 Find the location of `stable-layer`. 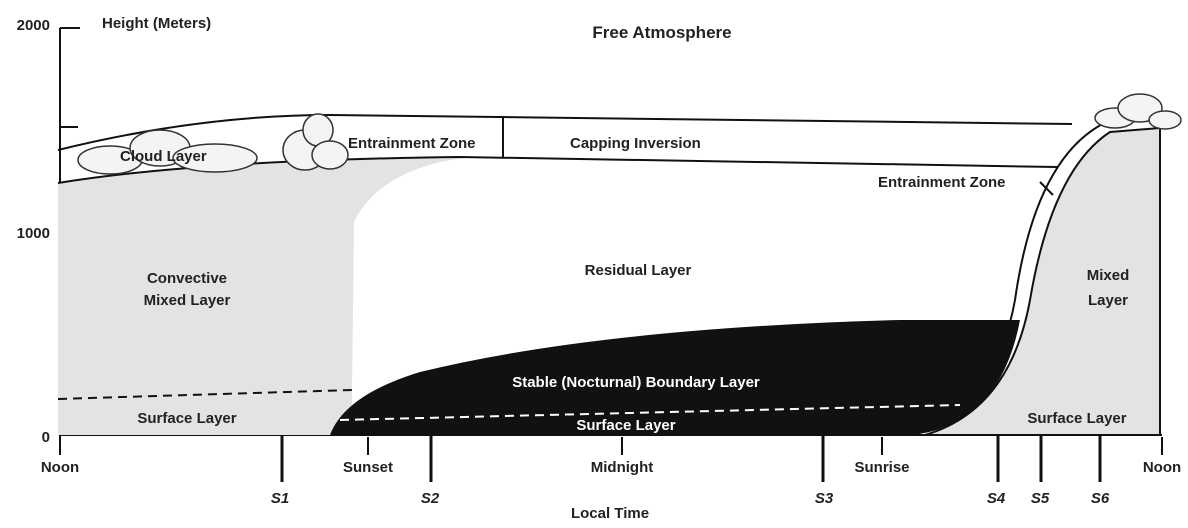

stable-layer is located at coordinates (675, 377).